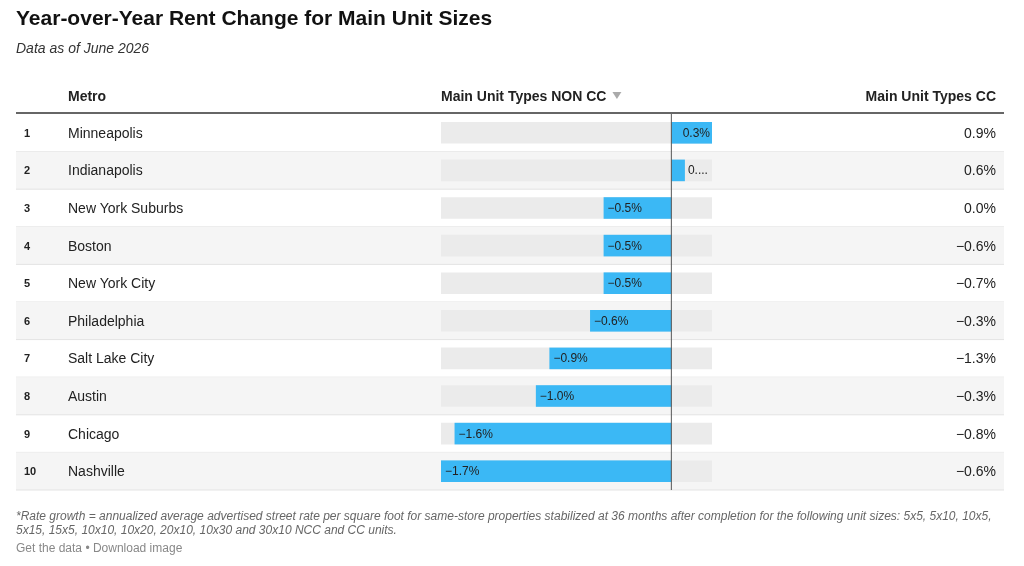 Image resolution: width=1024 pixels, height=566 pixels. Describe the element at coordinates (975, 358) in the screenshot. I see `data-label: −1.3%` at that location.